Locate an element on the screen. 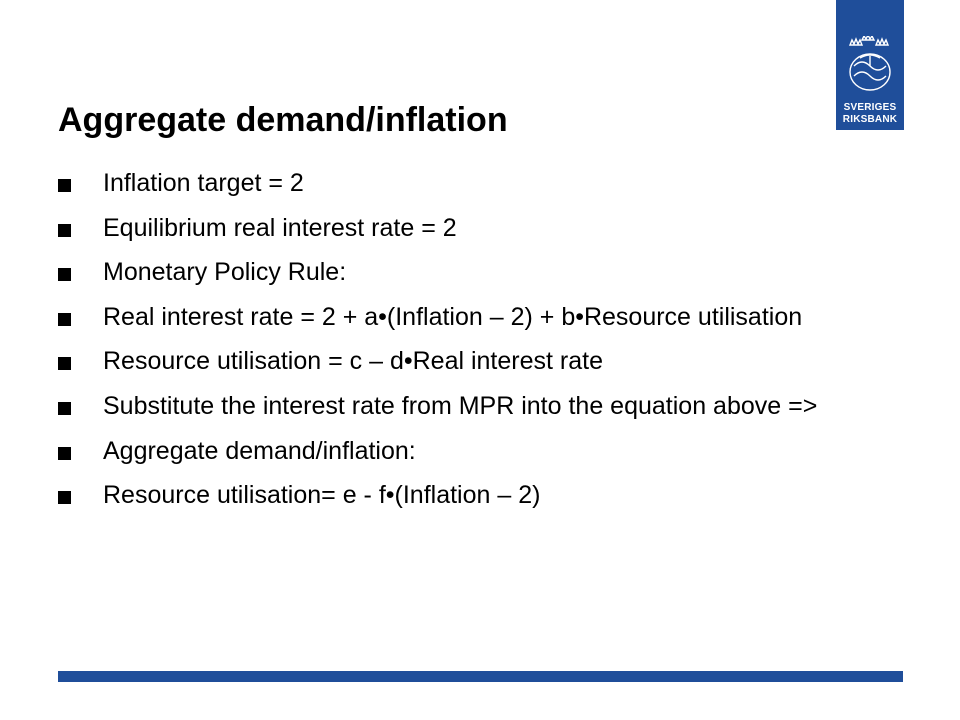 This screenshot has height=720, width=960. riksbank-crest-icon is located at coordinates (869, 63).